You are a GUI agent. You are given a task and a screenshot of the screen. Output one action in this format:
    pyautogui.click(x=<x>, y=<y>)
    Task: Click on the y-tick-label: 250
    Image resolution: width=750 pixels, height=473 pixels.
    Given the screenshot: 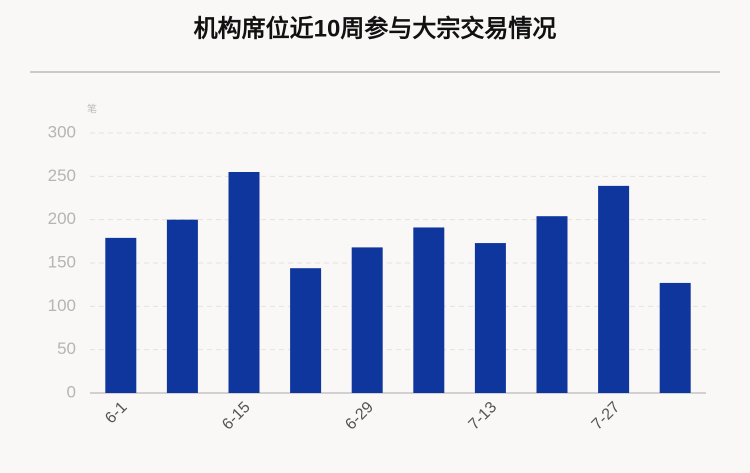 What is the action you would take?
    pyautogui.click(x=62, y=175)
    